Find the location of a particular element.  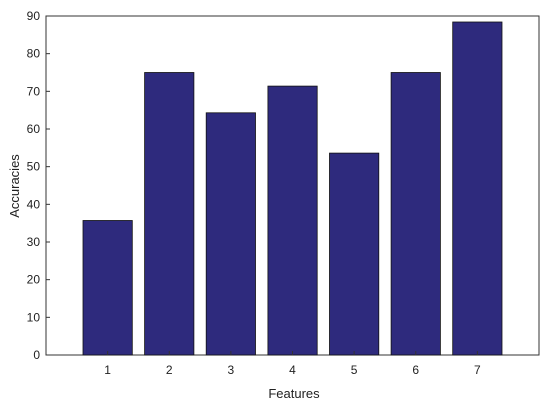

x-axis-label: Features is located at coordinates (294, 393).